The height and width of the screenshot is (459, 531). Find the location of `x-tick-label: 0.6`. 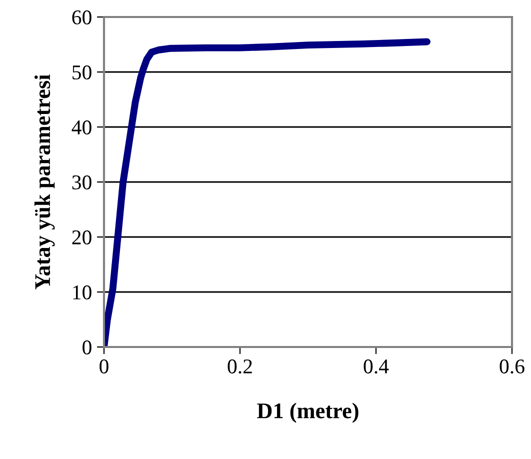

x-tick-label: 0.6 is located at coordinates (512, 366).